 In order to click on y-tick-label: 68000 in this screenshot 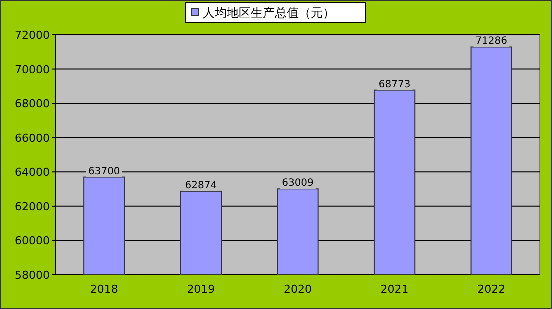, I will do `click(32, 104)`.